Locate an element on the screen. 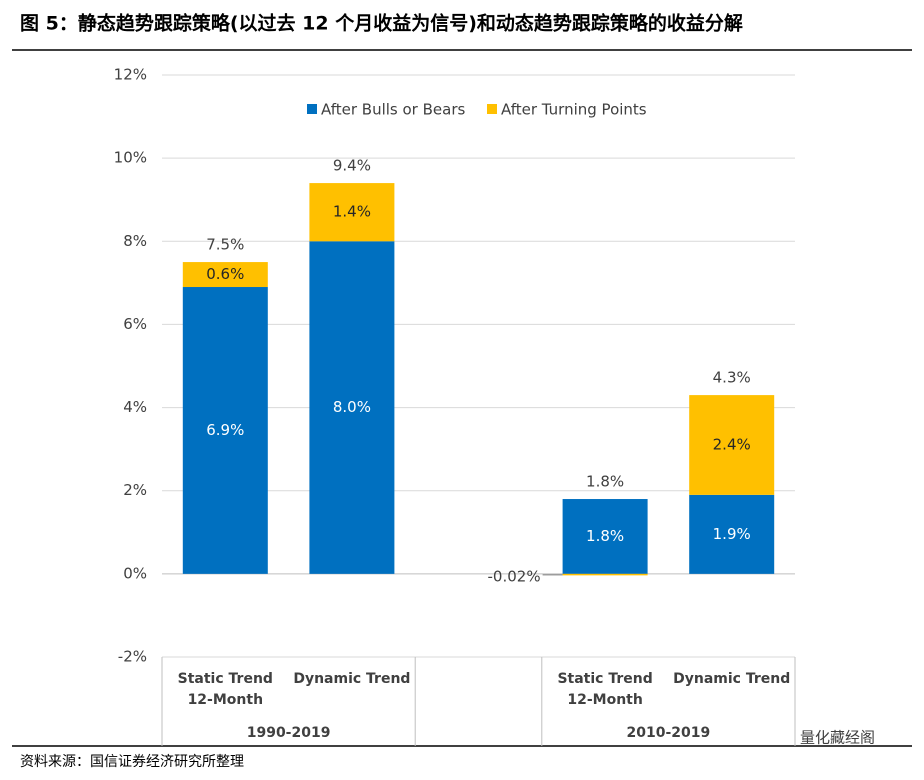 This screenshot has height=780, width=924. source: 资料来源：国信证券经济研究所整理 is located at coordinates (132, 762).